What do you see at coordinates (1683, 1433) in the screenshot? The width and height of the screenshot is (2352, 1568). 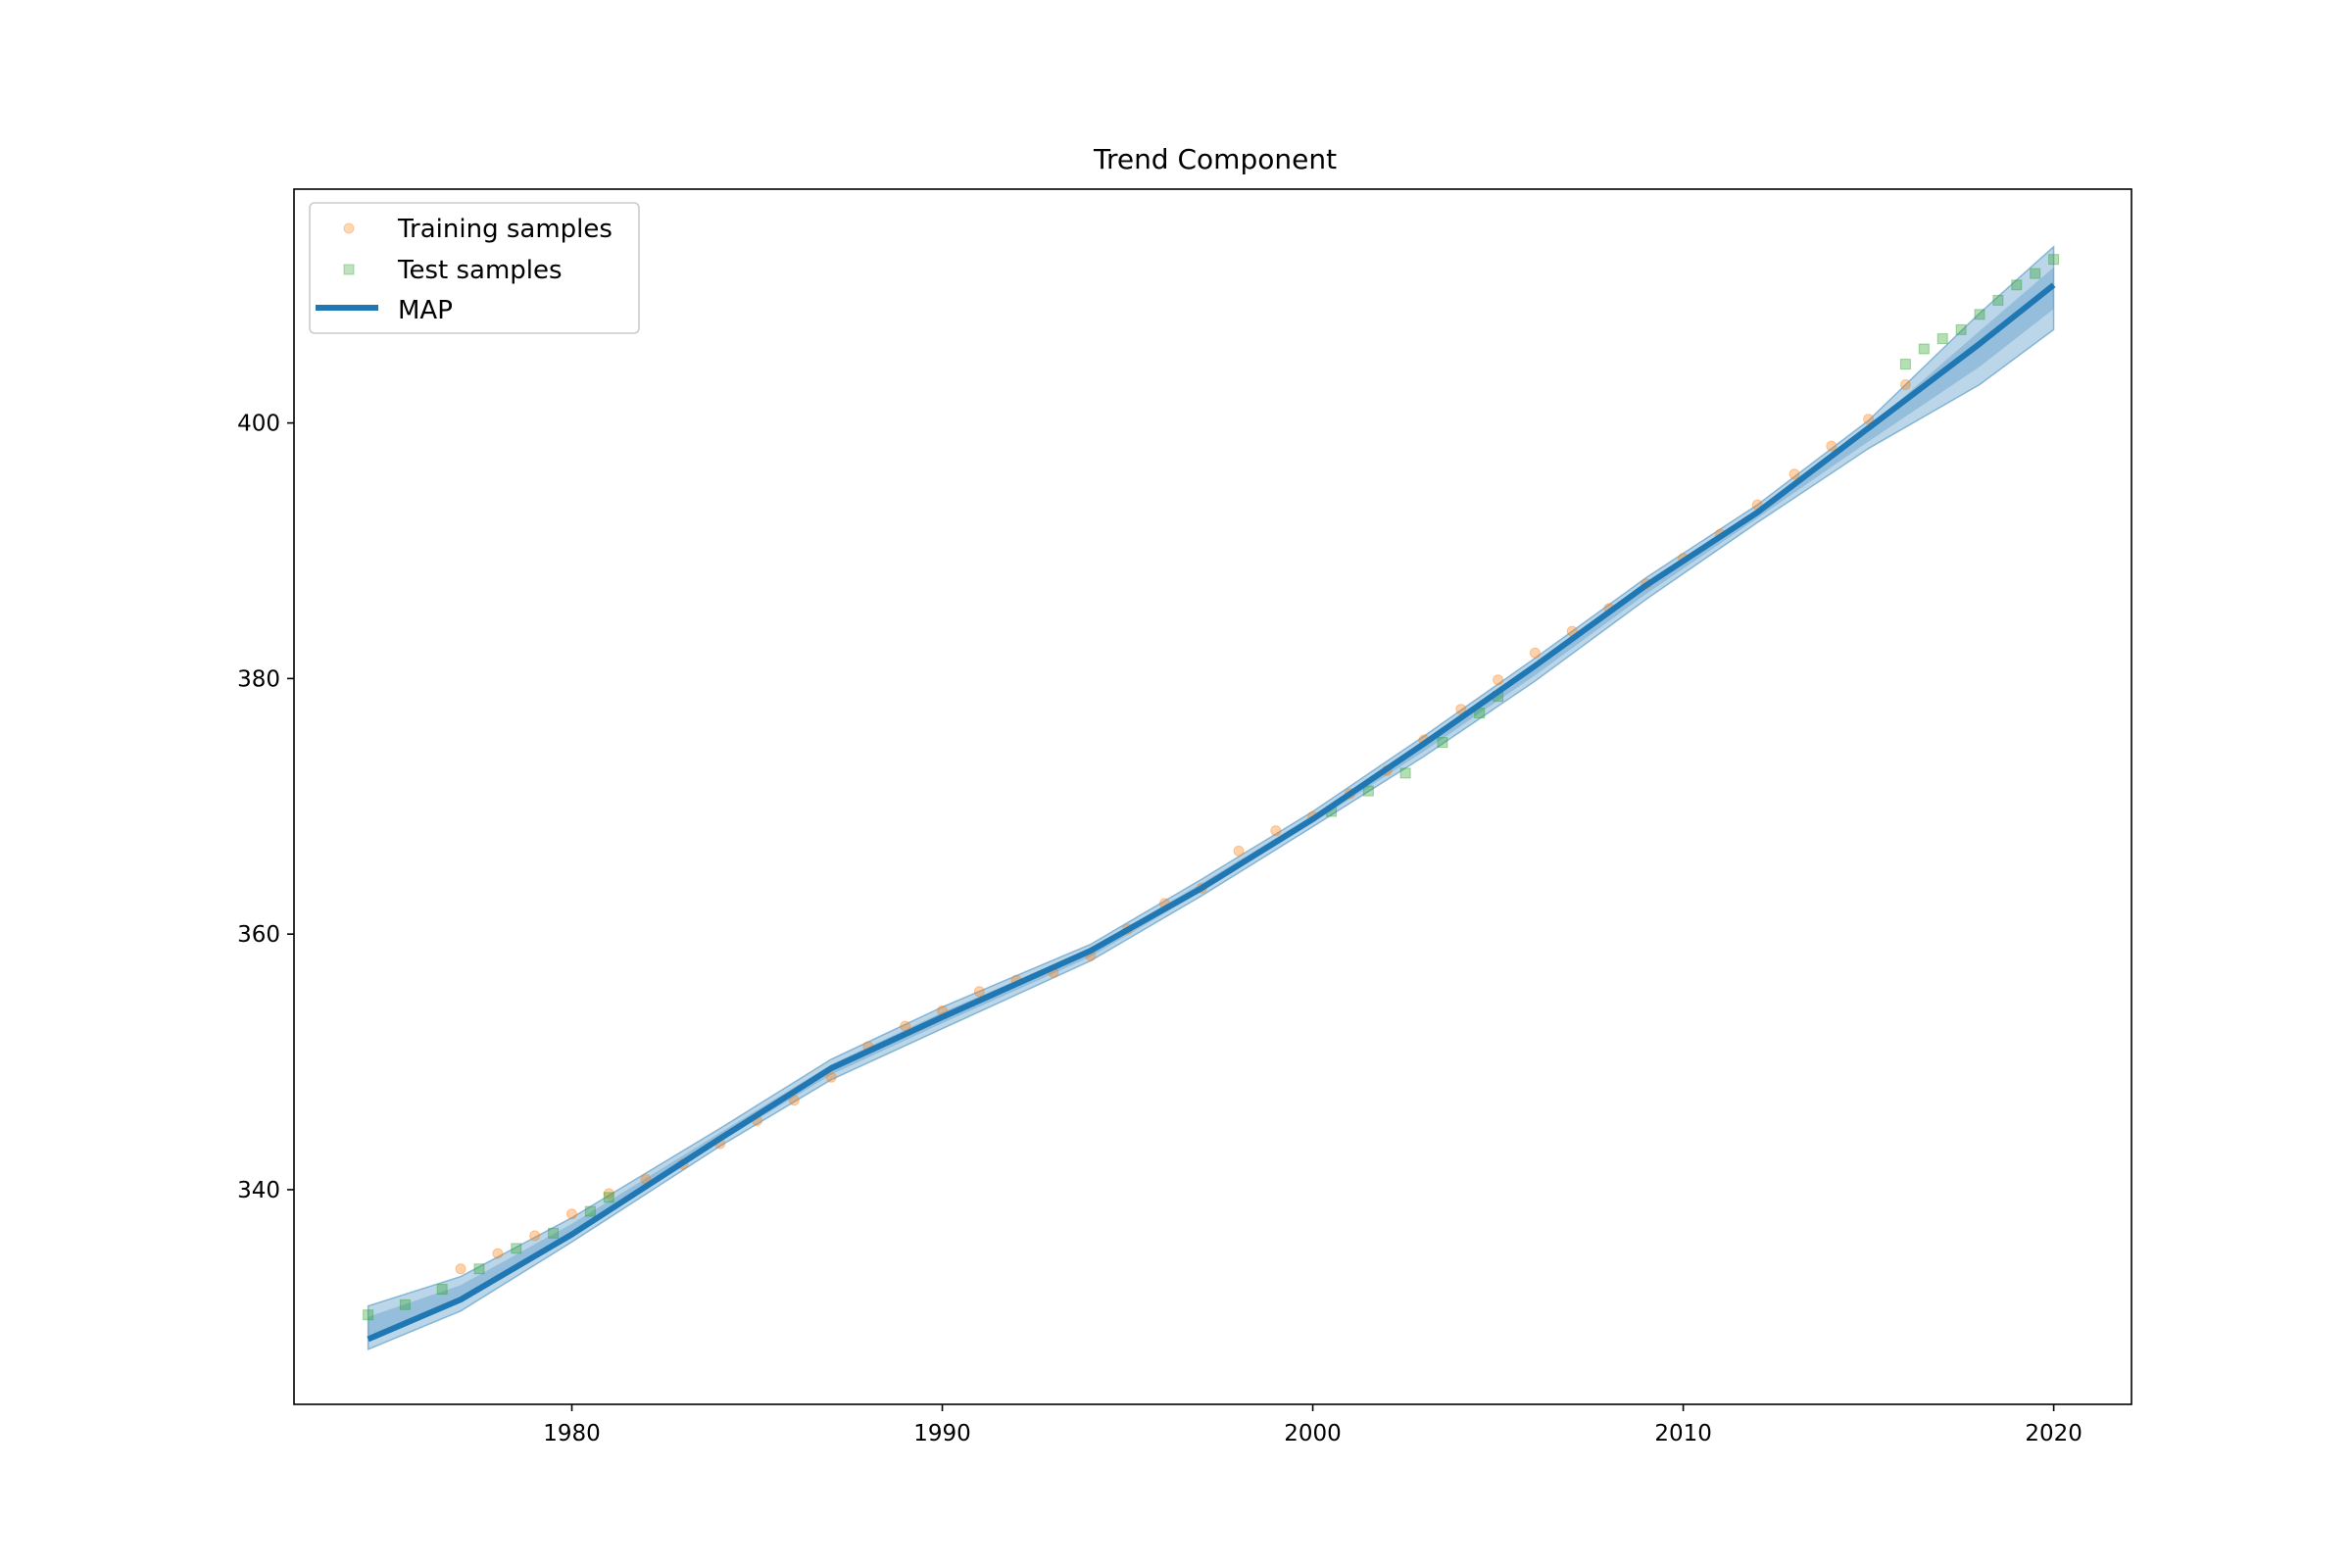 I see `x-tick-label: 2010` at bounding box center [1683, 1433].